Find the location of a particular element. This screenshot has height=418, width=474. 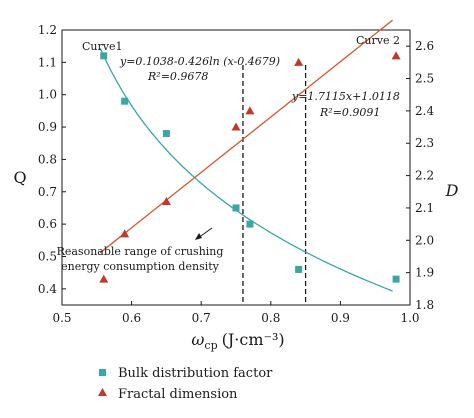

x-axis-unit: (J·cm⁻³) is located at coordinates (253, 339).